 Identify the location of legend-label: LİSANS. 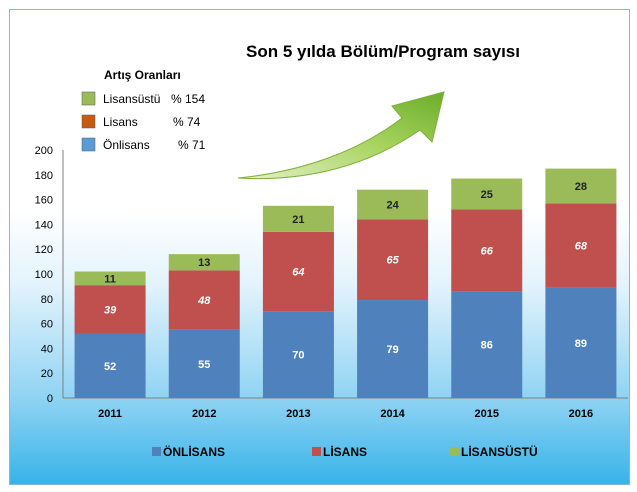
(345, 451).